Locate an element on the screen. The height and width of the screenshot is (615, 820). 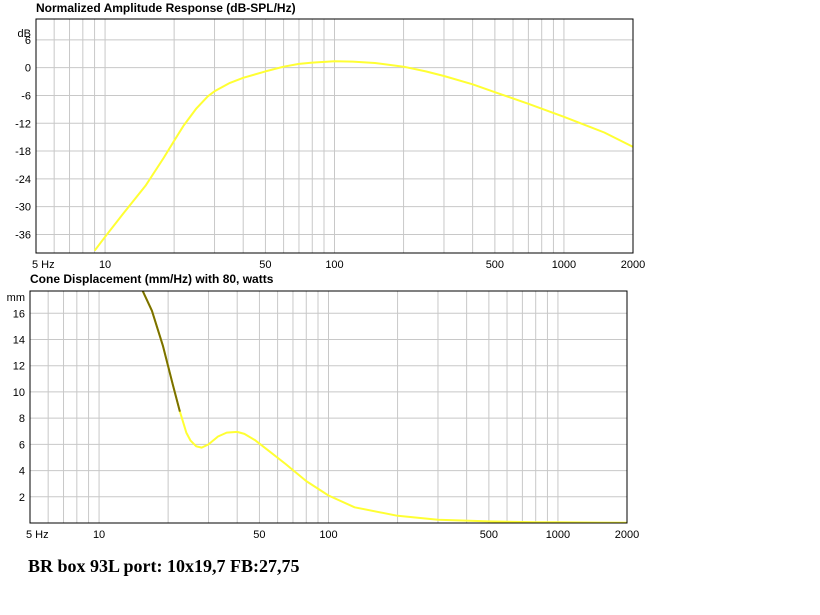
y-tick-label: 4 is located at coordinates (22, 472).